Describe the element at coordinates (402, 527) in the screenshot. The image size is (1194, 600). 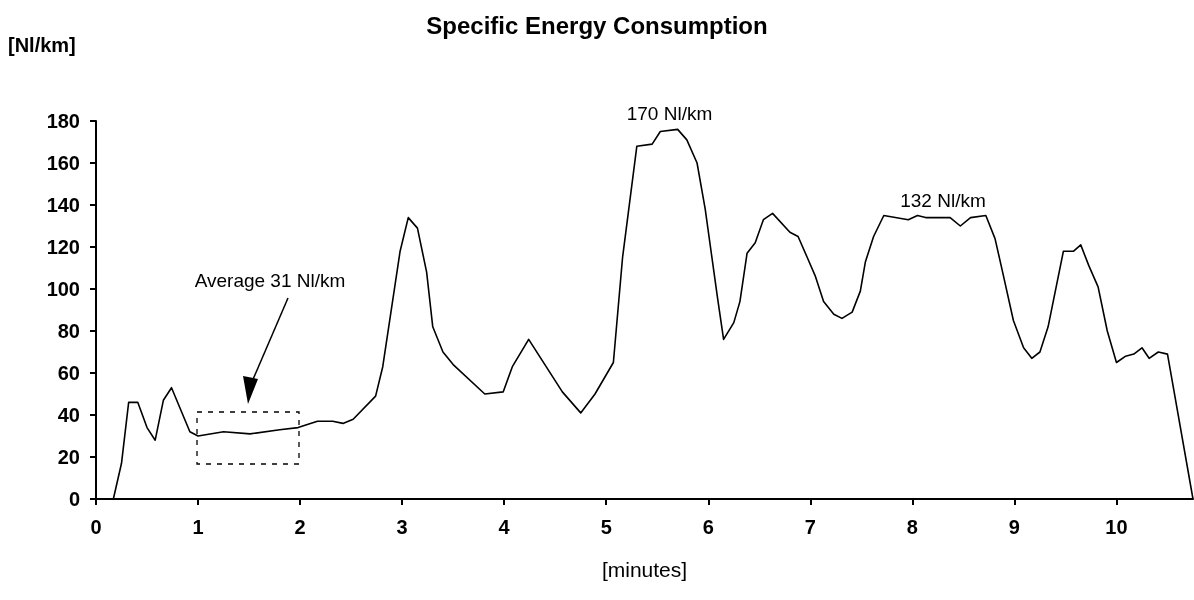
I see `x-tick-label: 3` at that location.